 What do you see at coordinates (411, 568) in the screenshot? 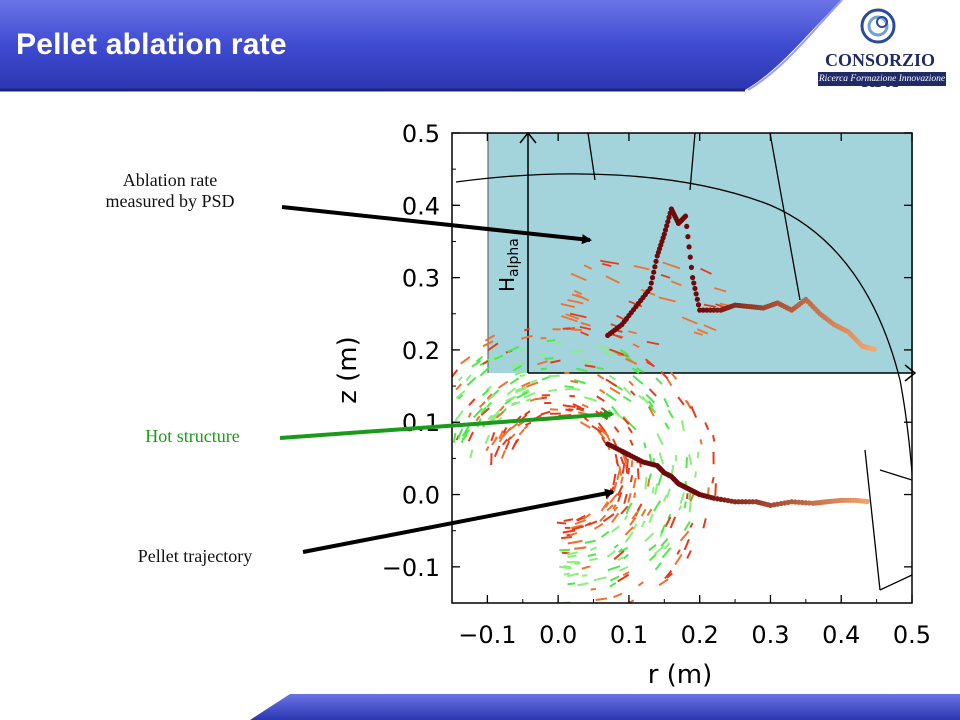
I see `y-tick-label: −0.1` at bounding box center [411, 568].